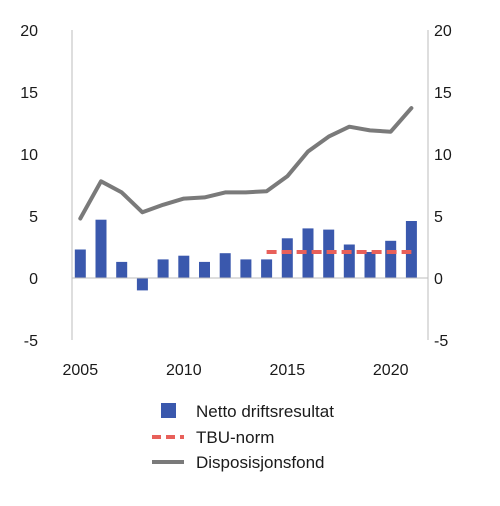 This screenshot has width=500, height=506. Describe the element at coordinates (235, 437) in the screenshot. I see `legend-label-tbu-norm: TBU-norm` at that location.